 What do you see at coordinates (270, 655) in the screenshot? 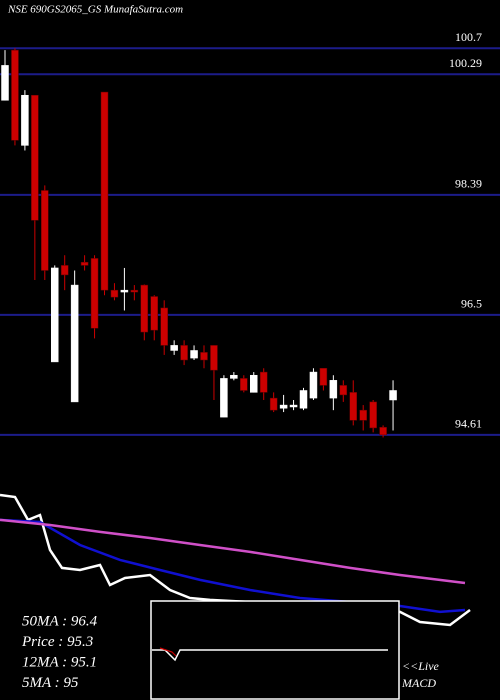
I see `macd-line` at bounding box center [270, 655].